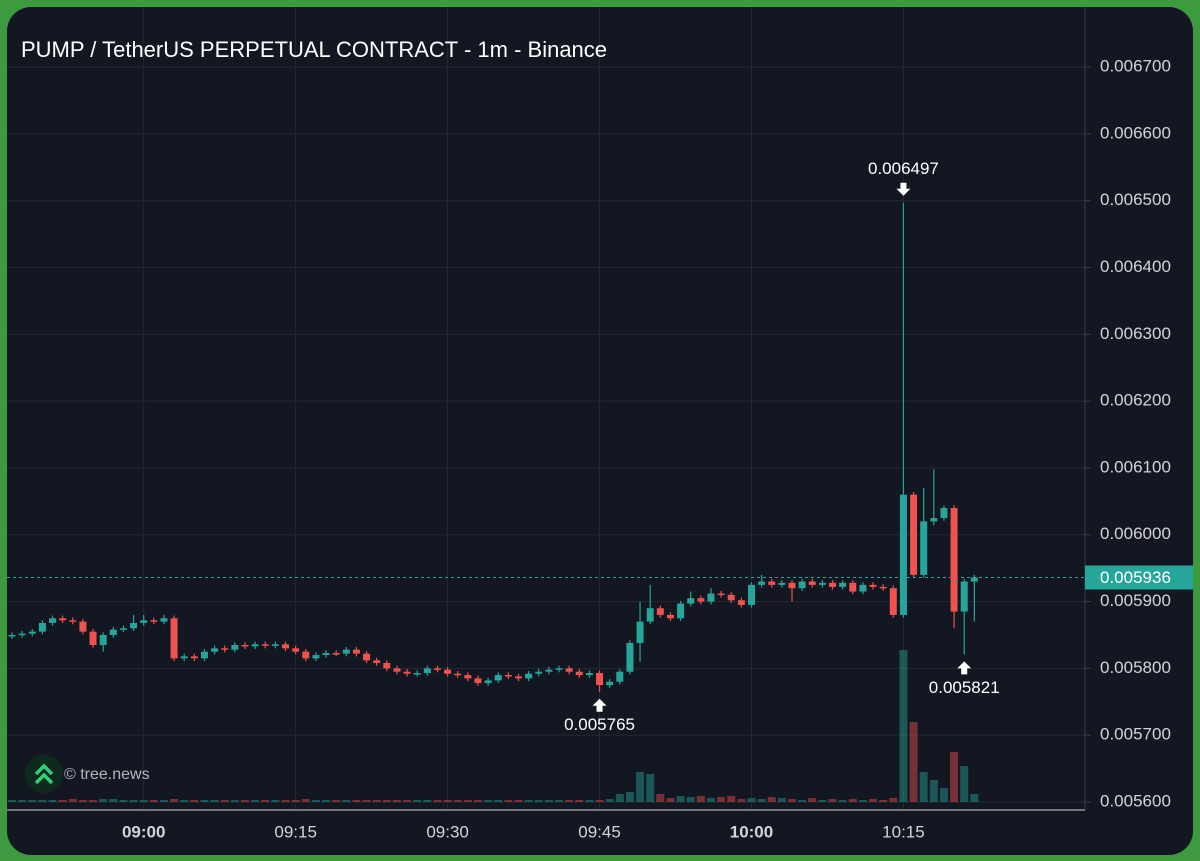 Image resolution: width=1200 pixels, height=861 pixels. Describe the element at coordinates (751, 831) in the screenshot. I see `x-tick-label: 10:00` at that location.